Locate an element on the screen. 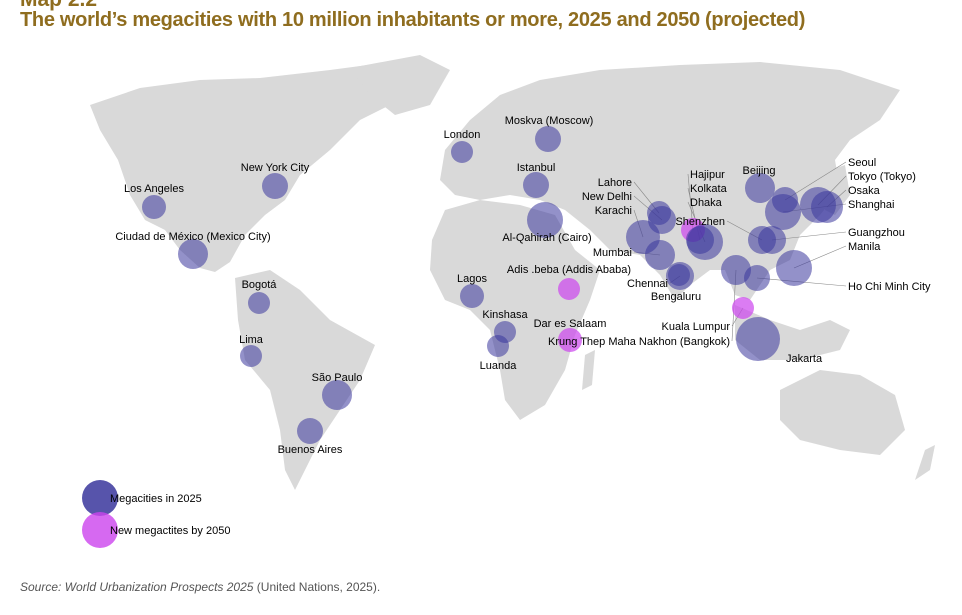 This screenshot has height=615, width=962. city-marker-new-york-city is located at coordinates (275, 186).